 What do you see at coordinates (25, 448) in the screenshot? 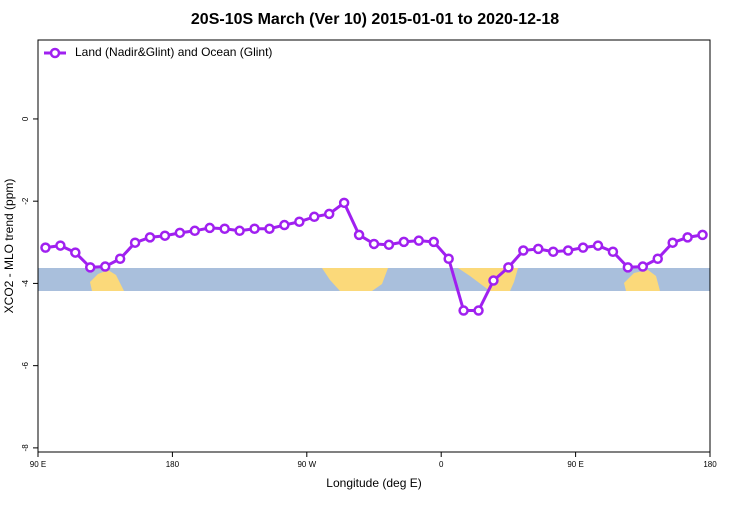
I see `y-tick-label: -8` at bounding box center [25, 448].